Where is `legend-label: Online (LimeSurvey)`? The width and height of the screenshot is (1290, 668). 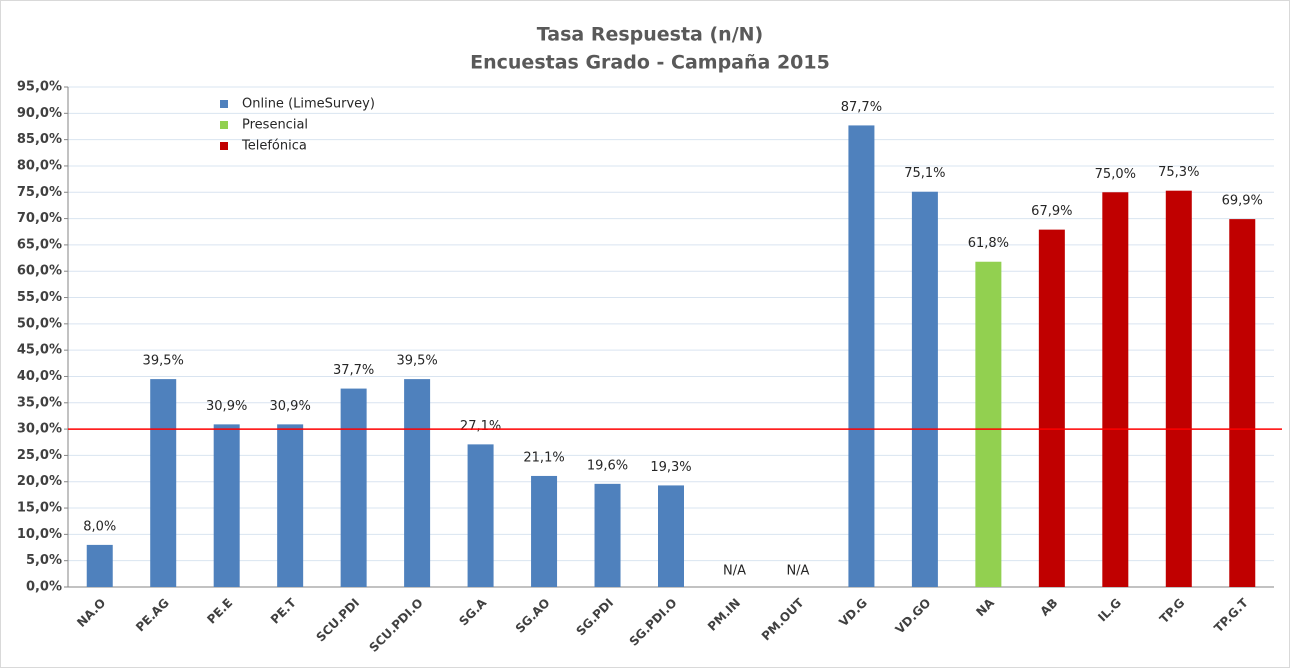 legend-label: Online (LimeSurvey) is located at coordinates (308, 104).